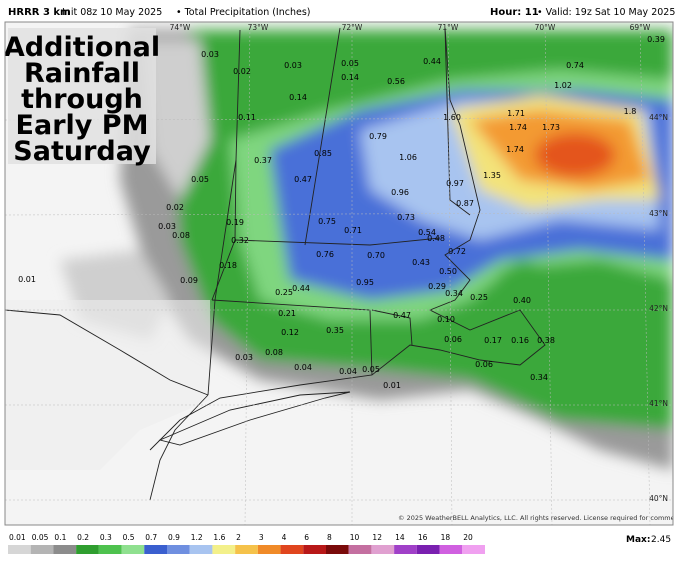 This screenshot has width=680, height=562. Describe the element at coordinates (661, 540) in the screenshot. I see `max-value: 2.45` at that location.